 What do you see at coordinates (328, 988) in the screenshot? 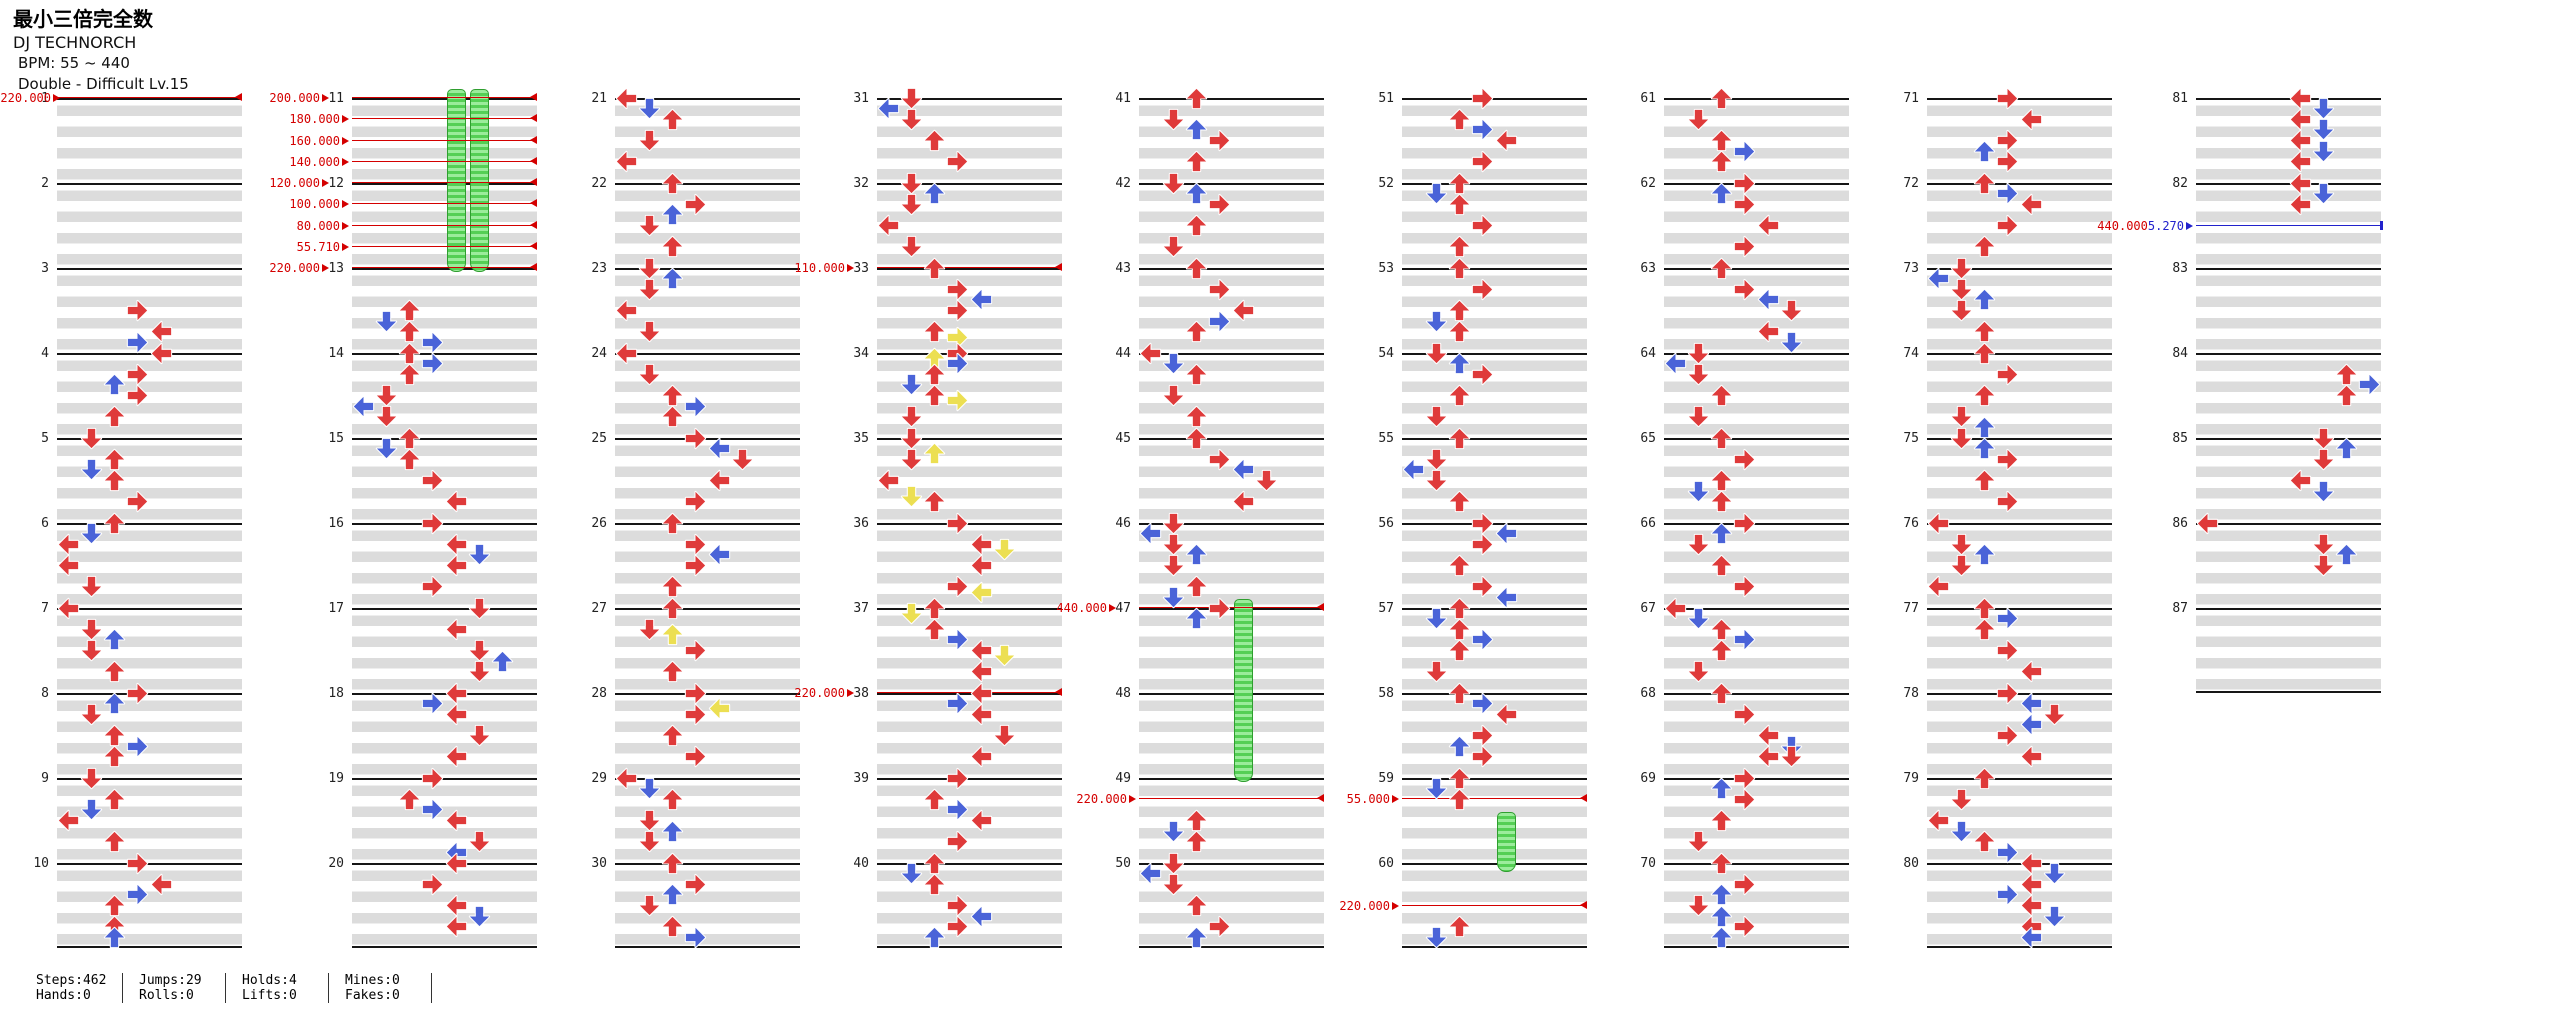
I see `stats-separator` at bounding box center [328, 988].